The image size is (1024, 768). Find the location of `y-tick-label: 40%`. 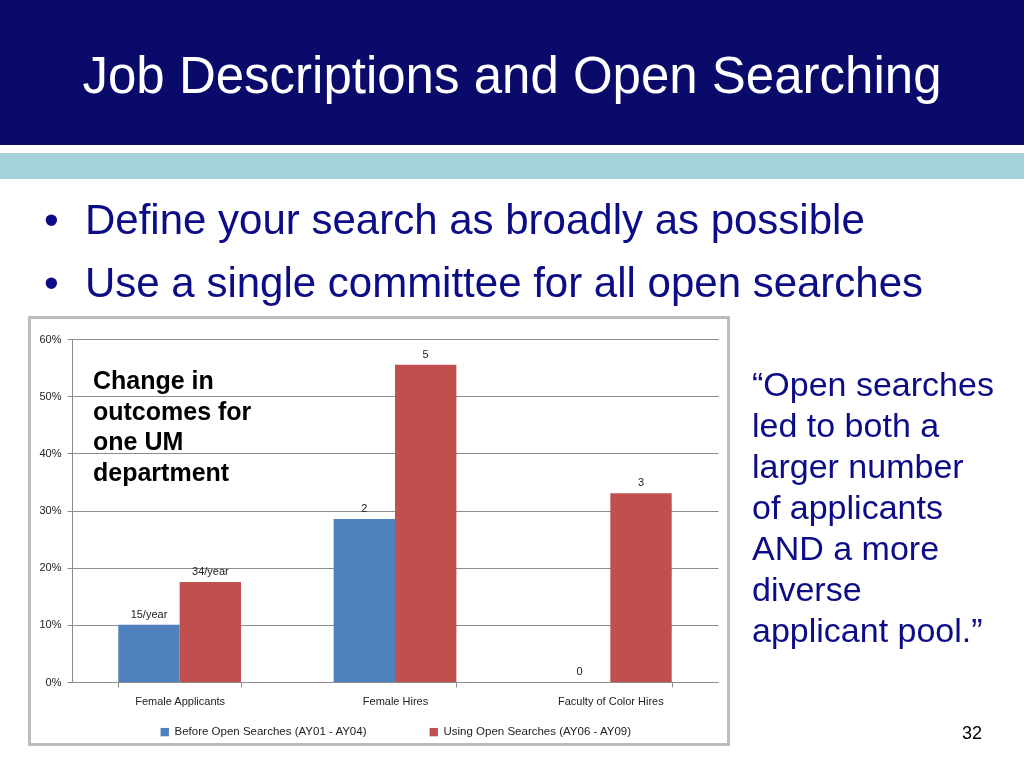

y-tick-label: 40% is located at coordinates (50, 452).